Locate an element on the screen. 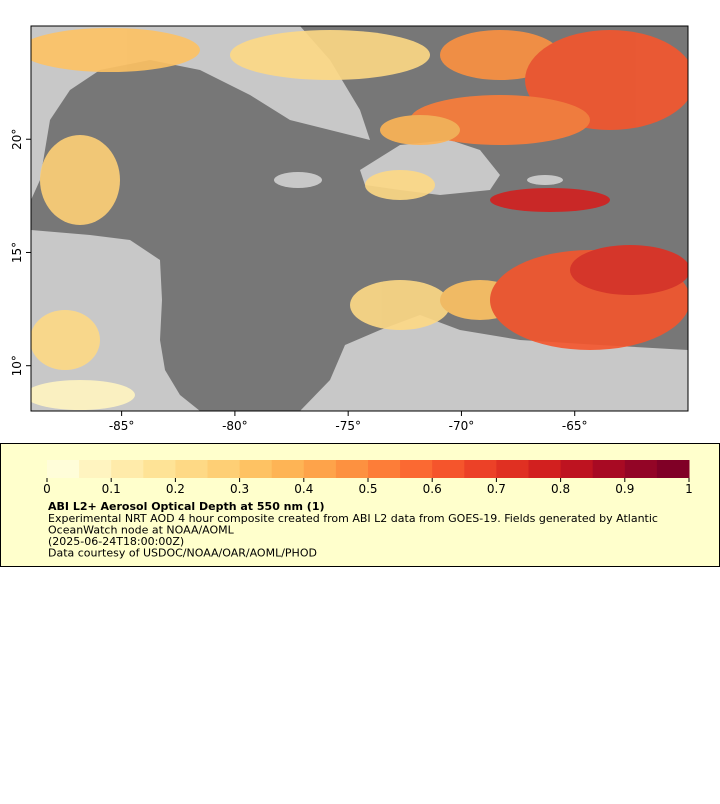 The image size is (720, 804). y-tick-label: 10° is located at coordinates (17, 365).